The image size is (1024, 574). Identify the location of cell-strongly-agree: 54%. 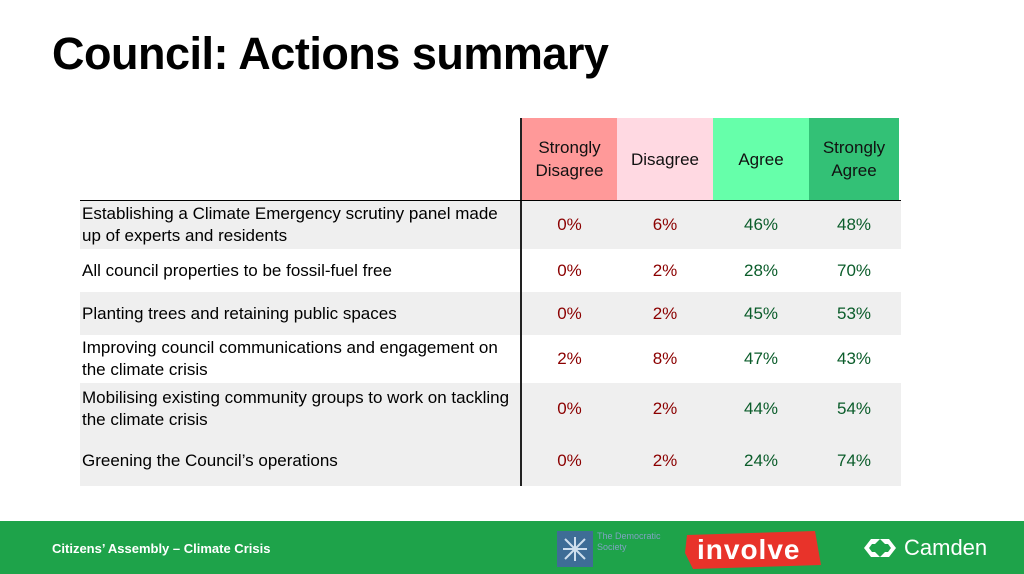
(854, 408).